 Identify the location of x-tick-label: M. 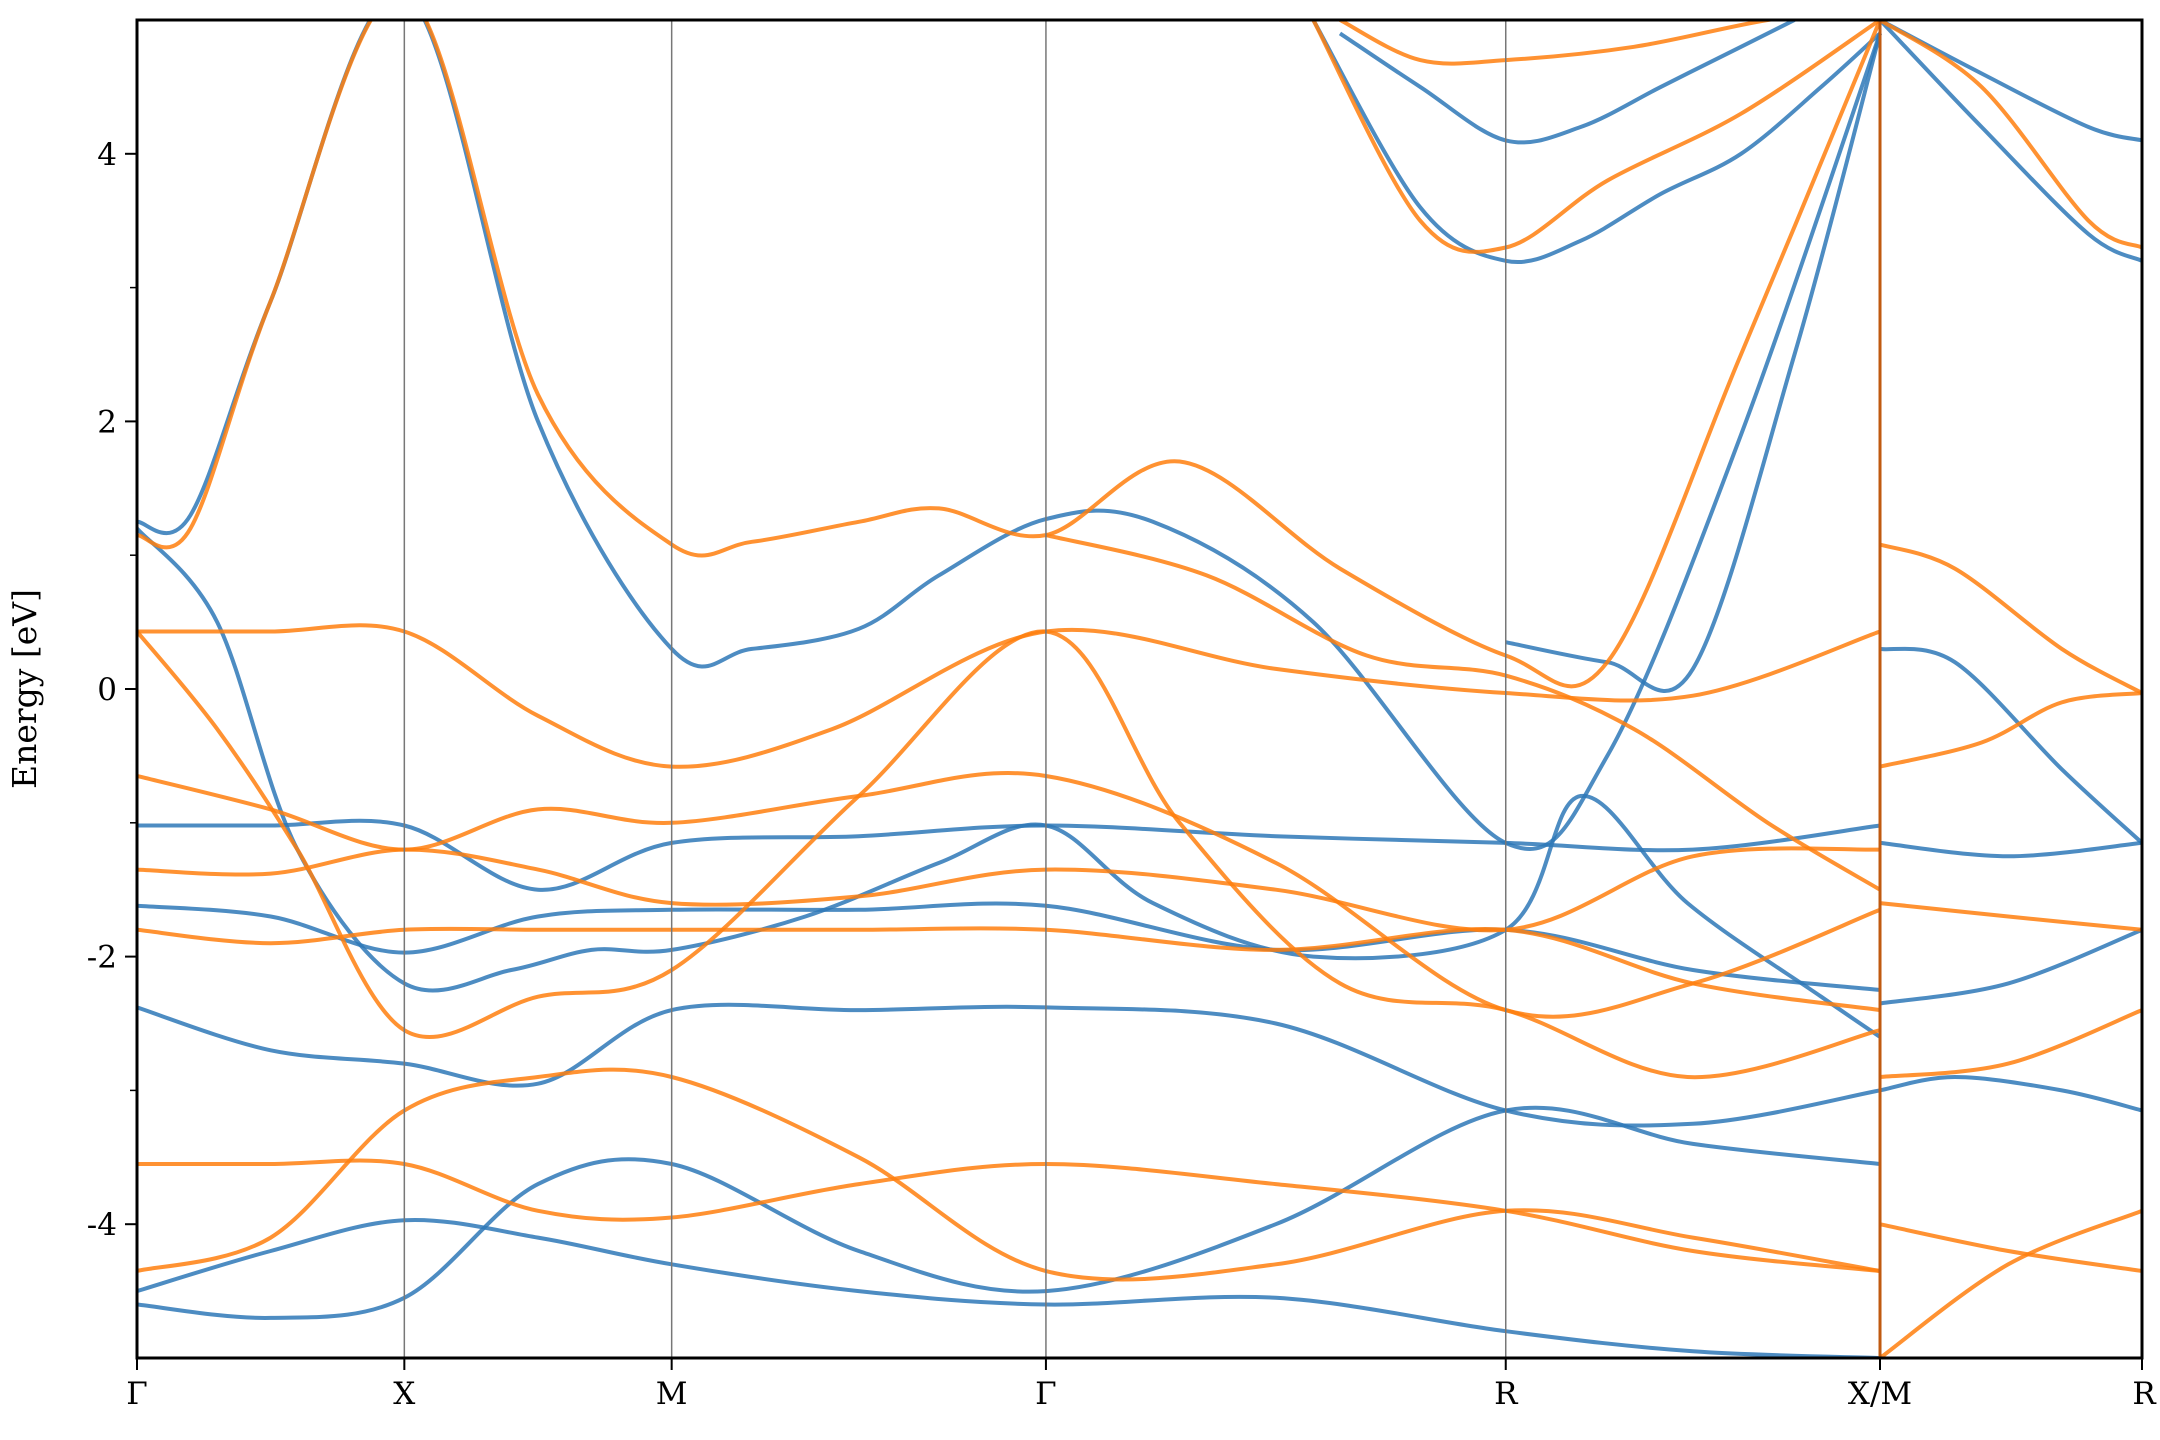
(672, 1394).